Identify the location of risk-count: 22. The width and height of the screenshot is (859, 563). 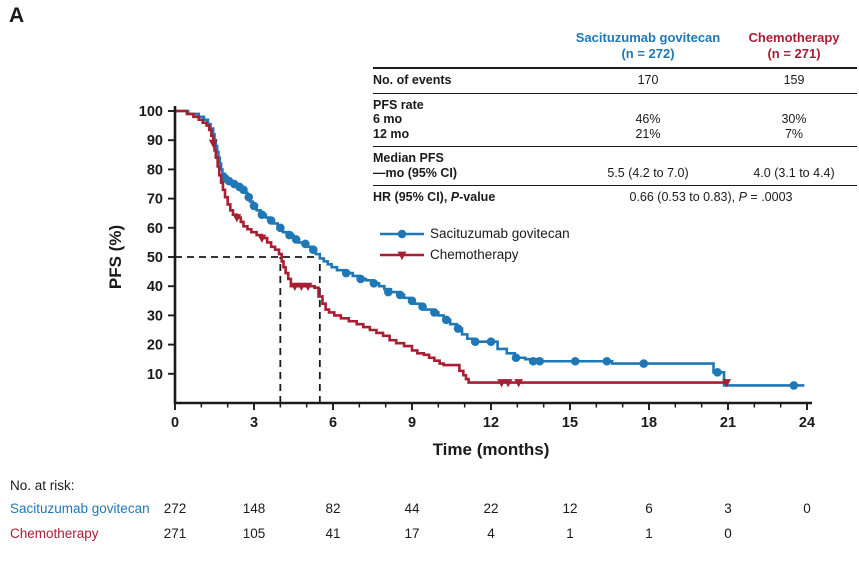
(491, 508).